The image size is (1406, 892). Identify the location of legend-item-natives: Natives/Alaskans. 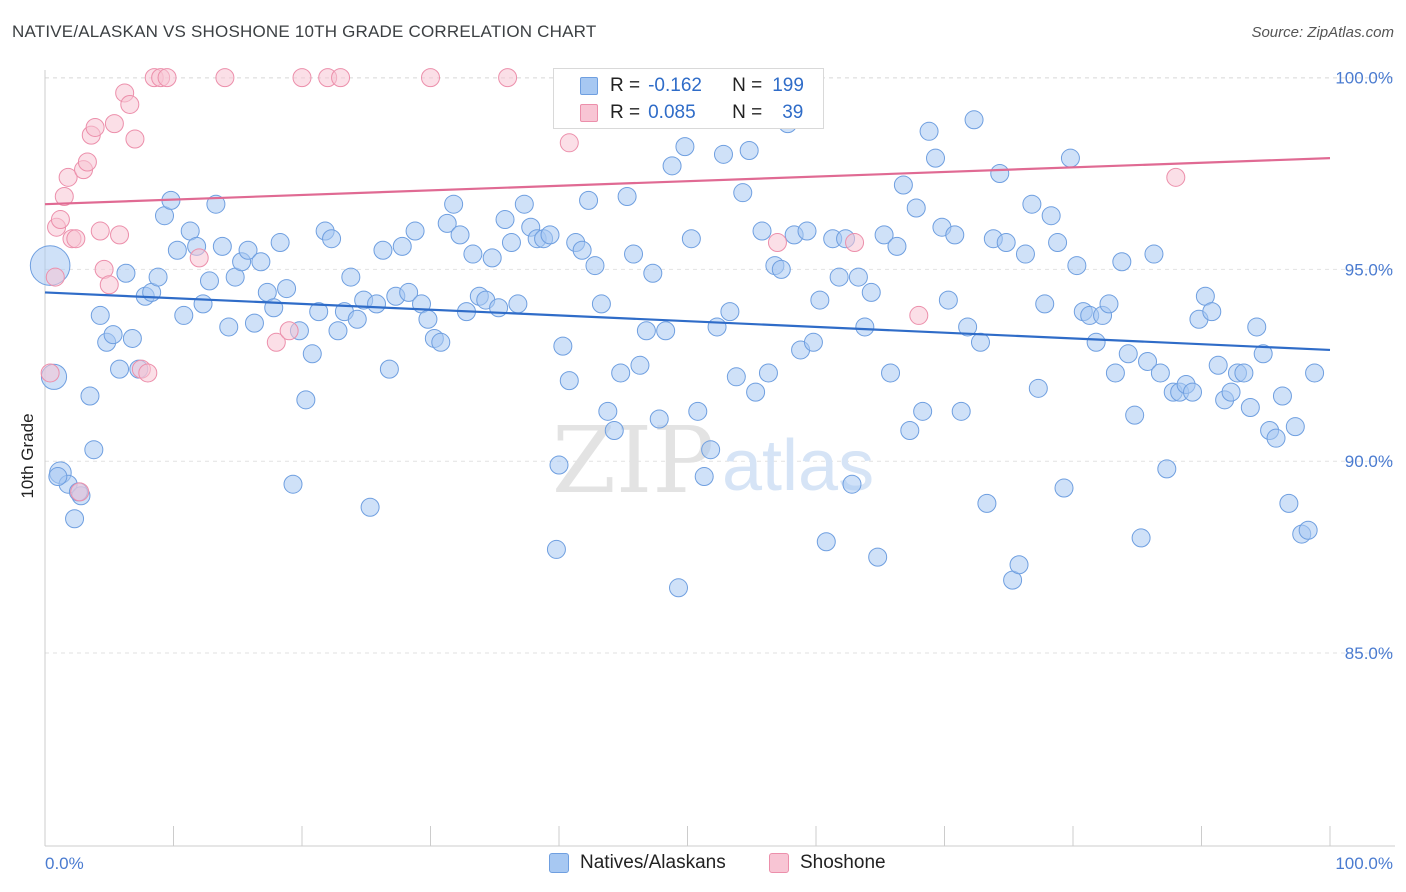
(637, 863).